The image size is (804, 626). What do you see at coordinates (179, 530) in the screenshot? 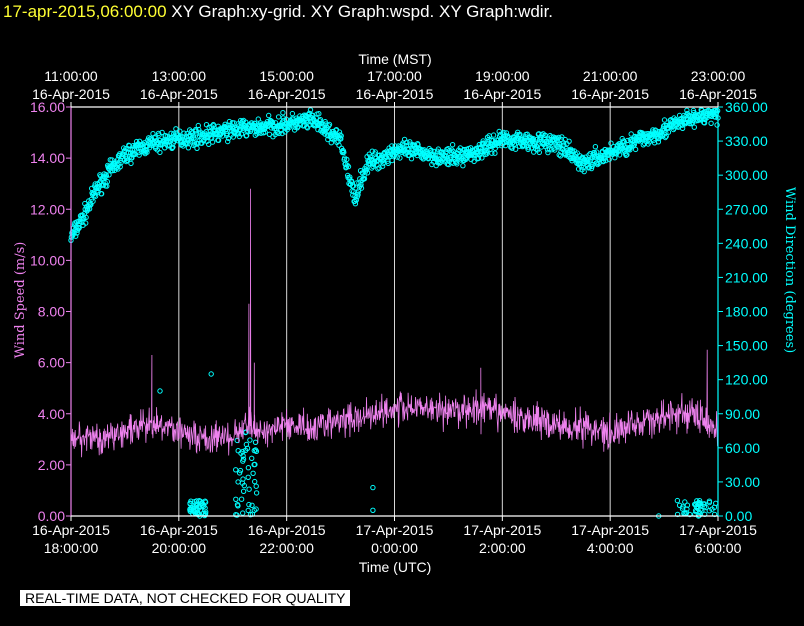
I see `bottom-tick-date: 16-Apr-2015` at bounding box center [179, 530].